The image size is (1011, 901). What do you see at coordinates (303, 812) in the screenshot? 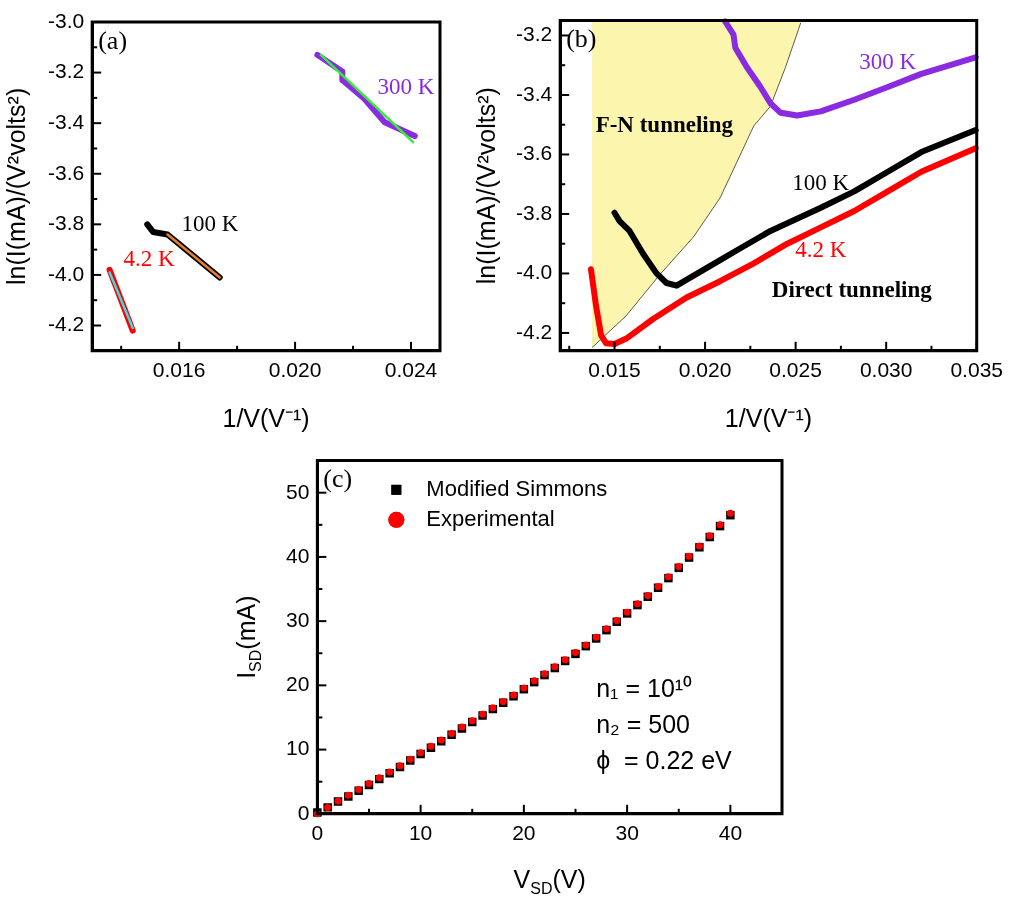
I see `y-tick-label: 0` at bounding box center [303, 812].